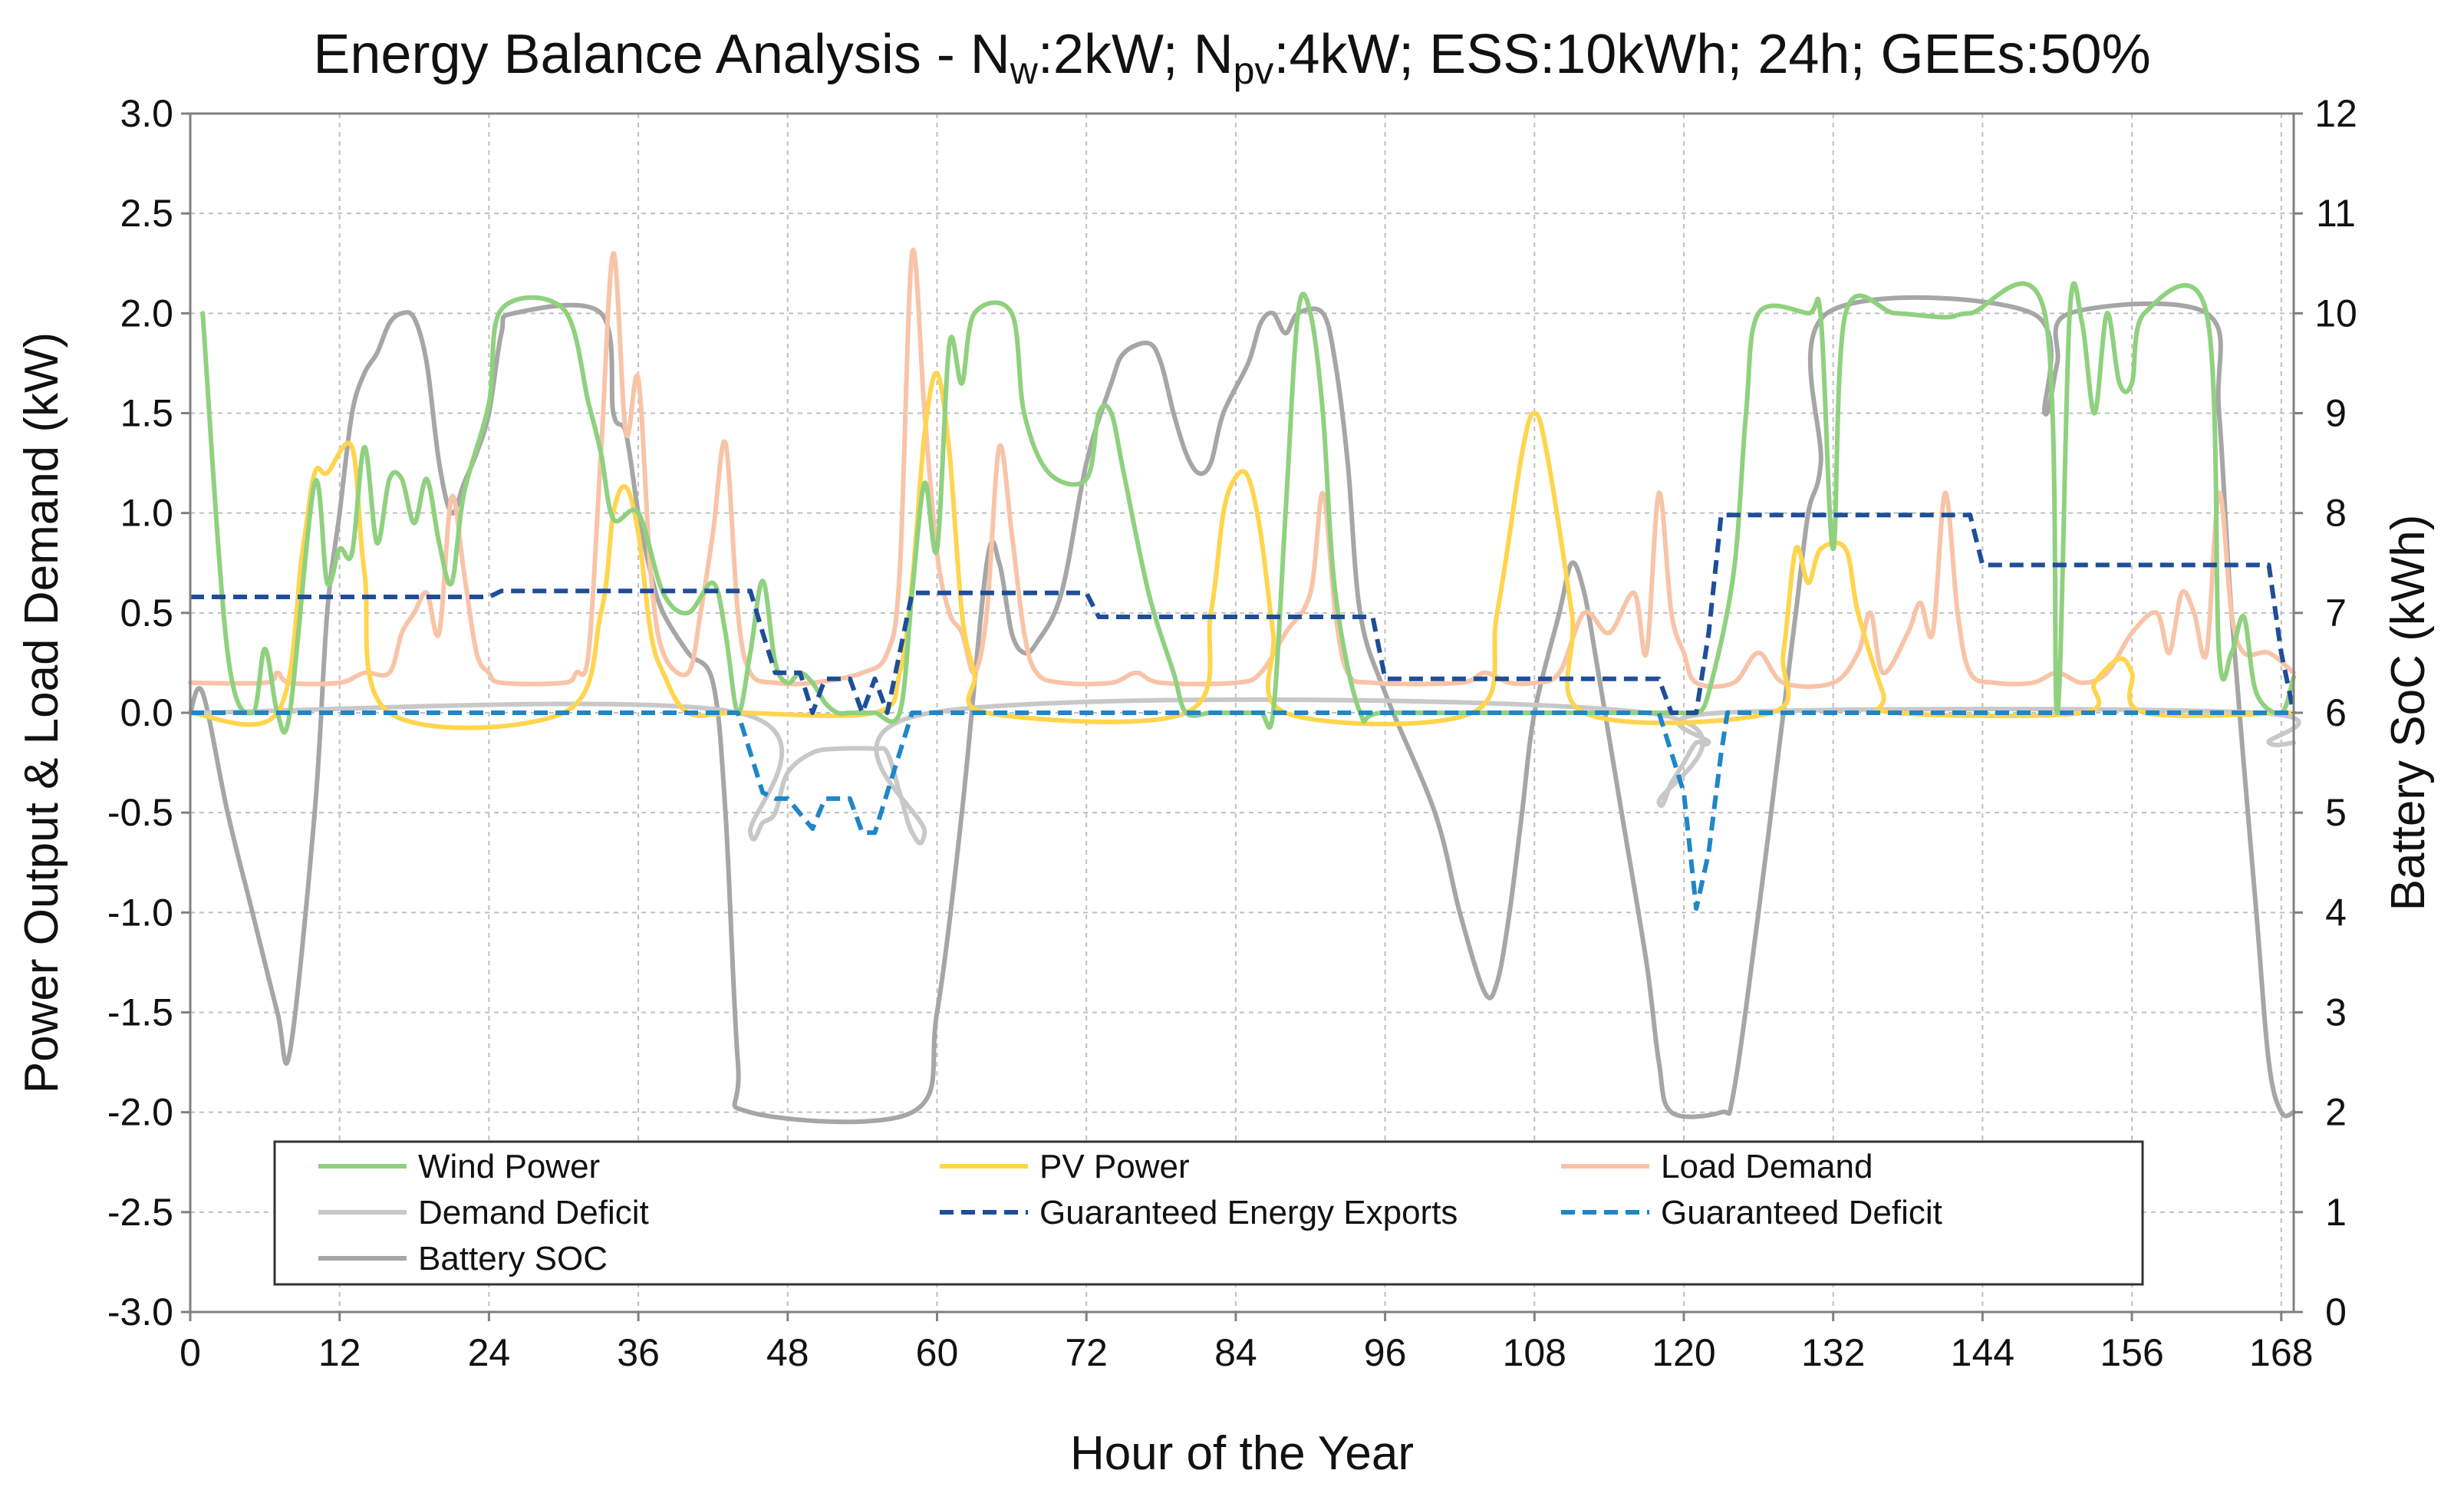  Describe the element at coordinates (2281, 1352) in the screenshot. I see `x-tick-label: 168` at that location.